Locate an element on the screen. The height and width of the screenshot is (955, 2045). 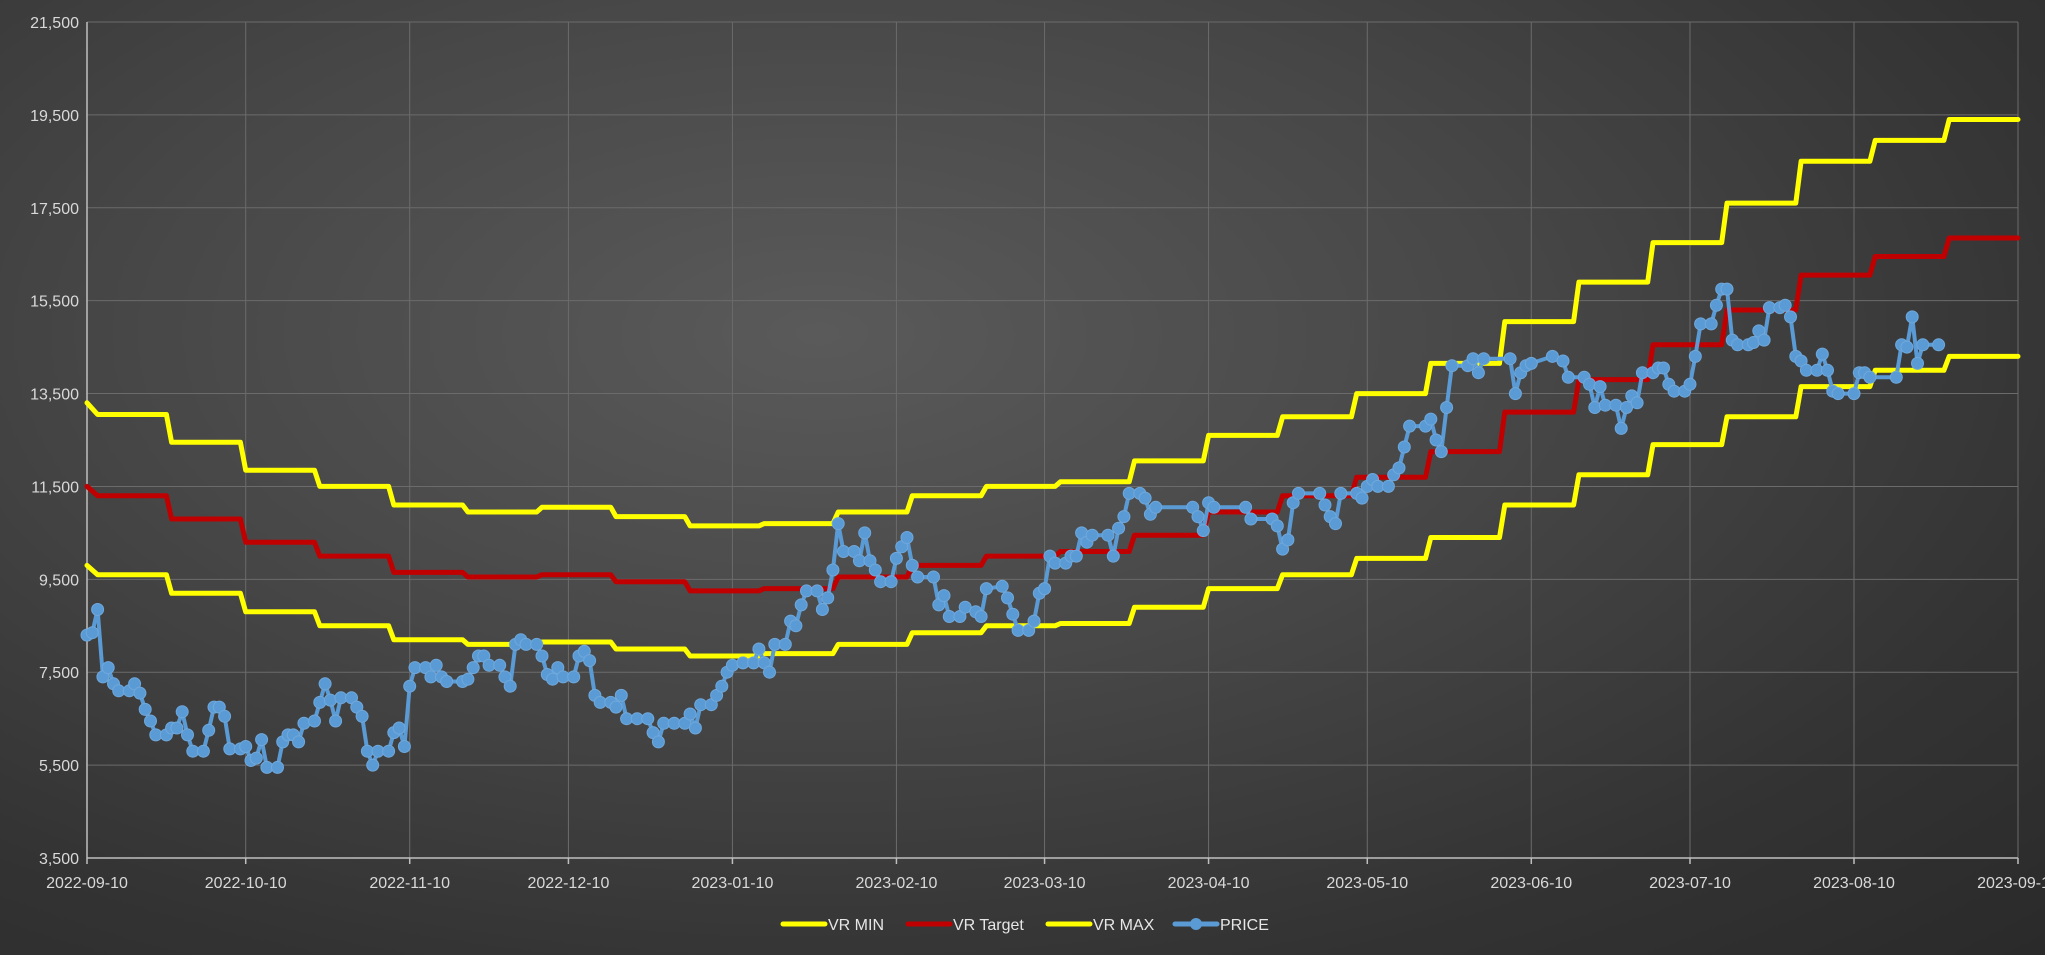
legend-item-vr-target: VR Target is located at coordinates (964, 925).